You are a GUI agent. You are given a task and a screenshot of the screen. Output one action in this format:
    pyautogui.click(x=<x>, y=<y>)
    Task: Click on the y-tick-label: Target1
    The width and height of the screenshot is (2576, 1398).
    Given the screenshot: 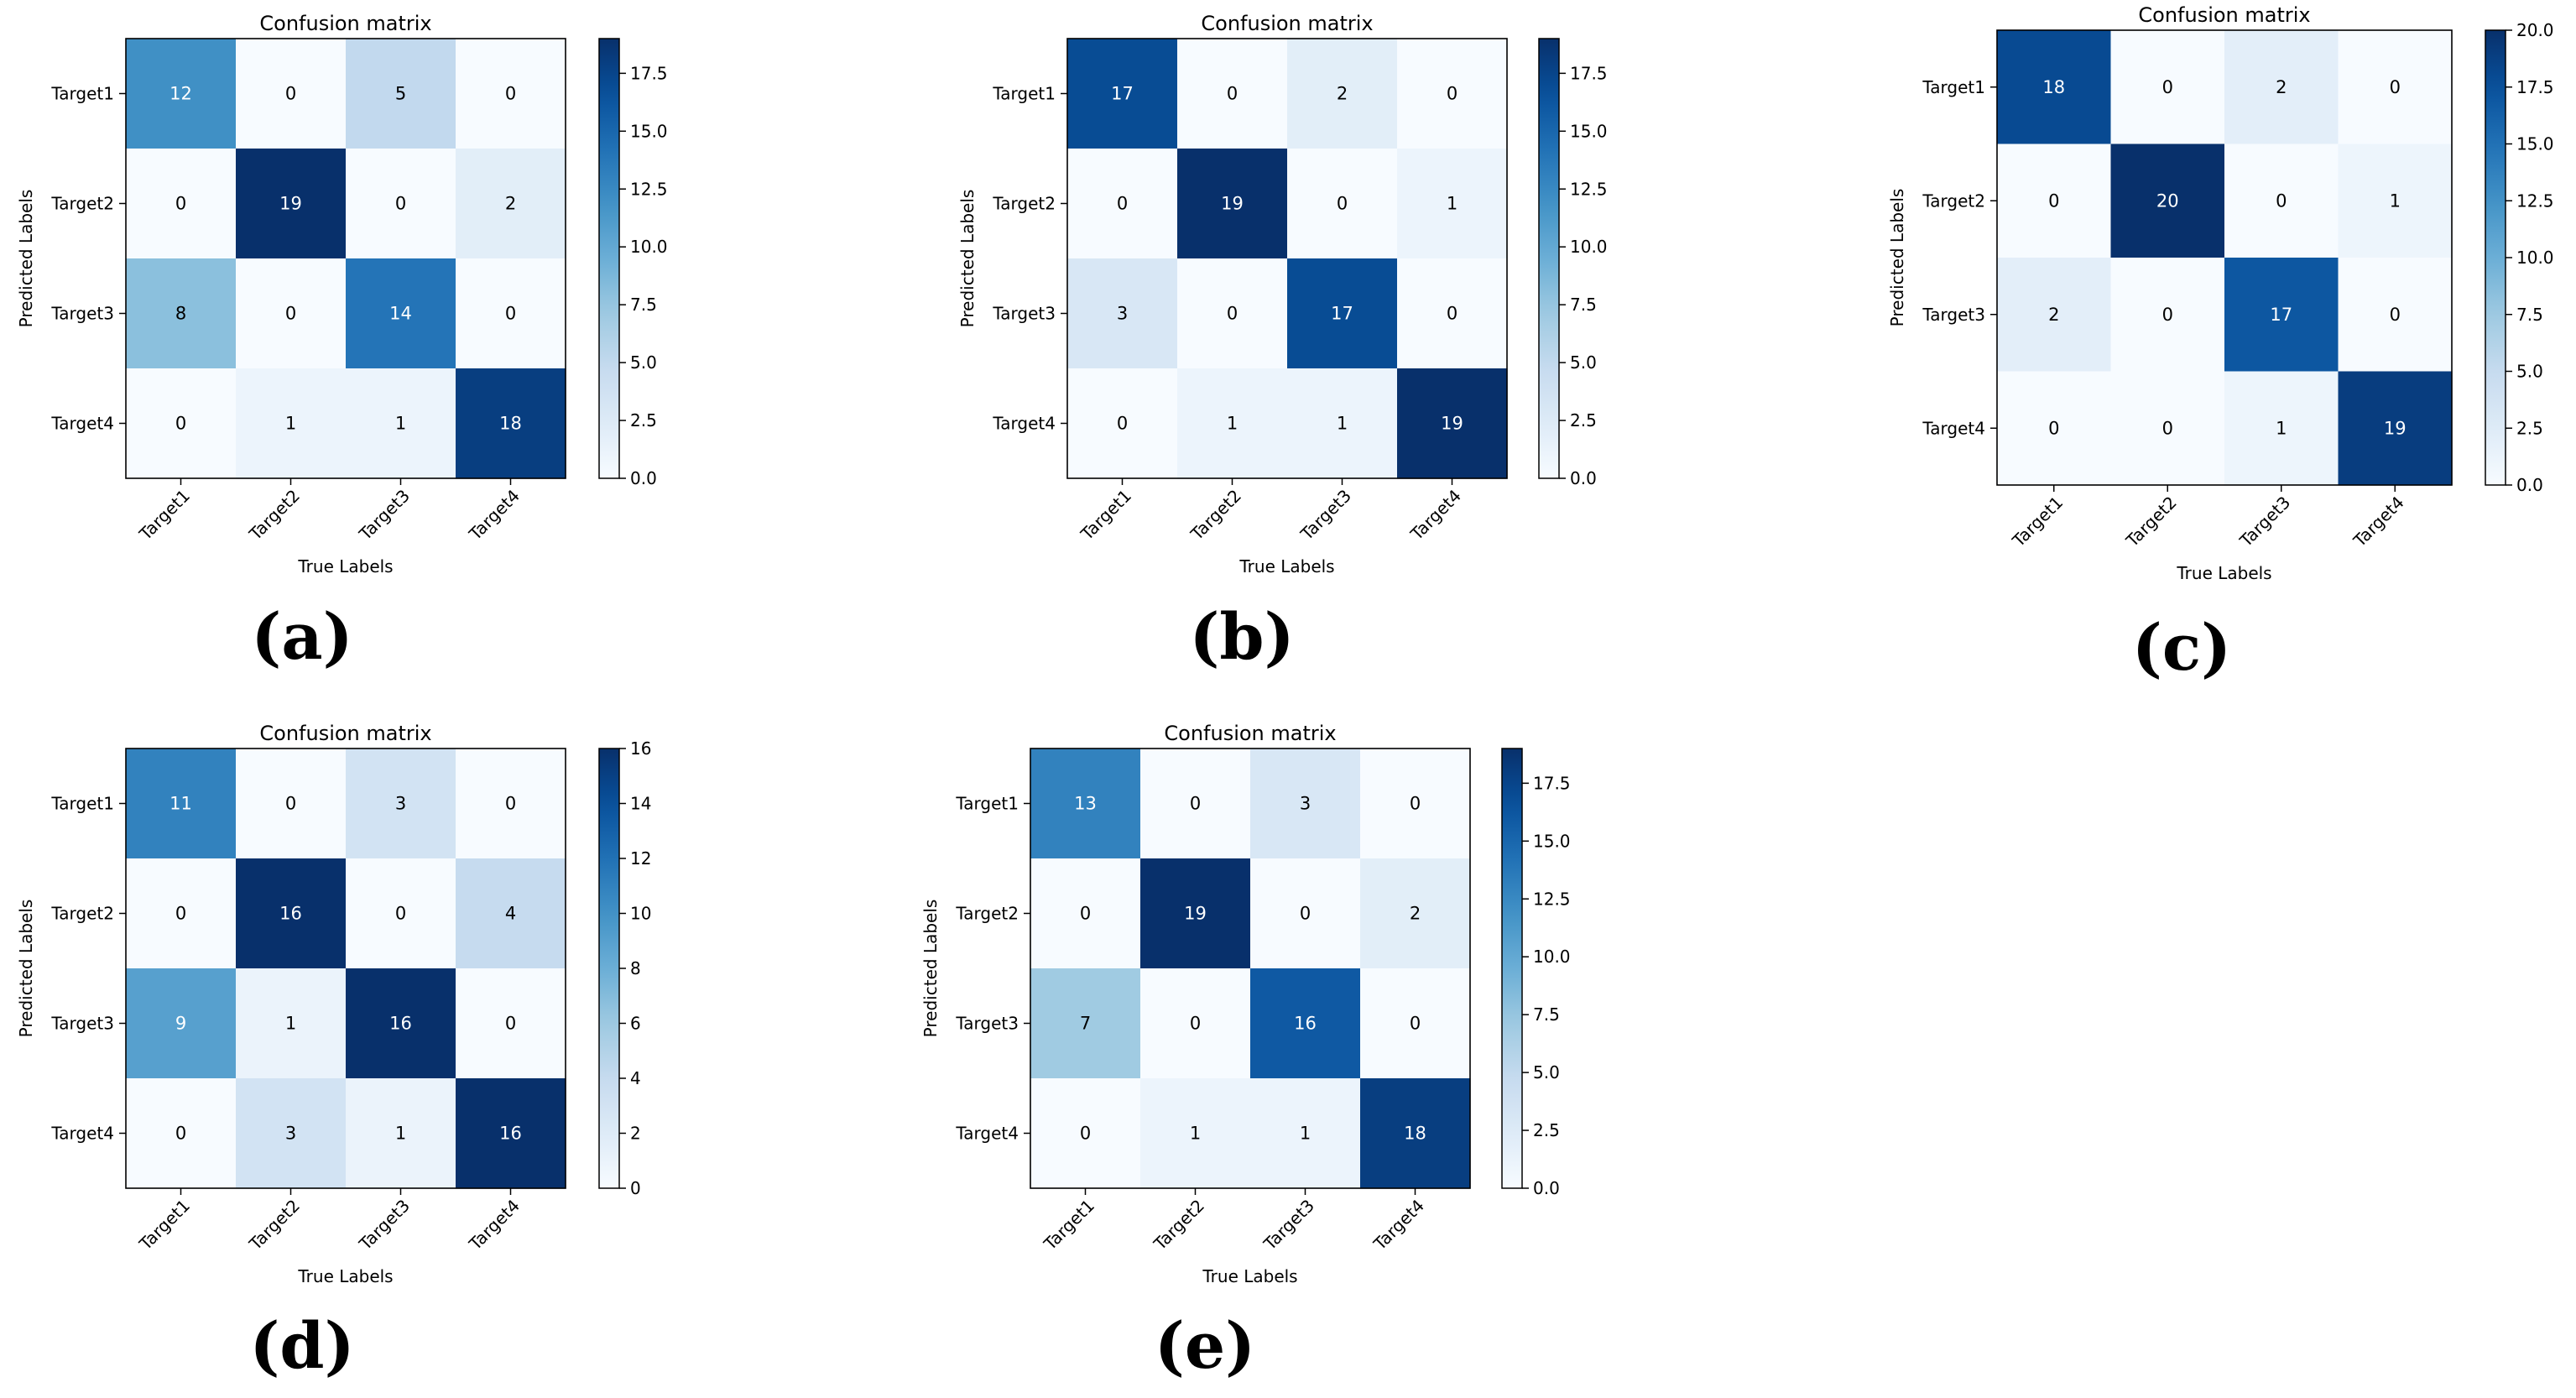 What is the action you would take?
    pyautogui.click(x=1024, y=94)
    